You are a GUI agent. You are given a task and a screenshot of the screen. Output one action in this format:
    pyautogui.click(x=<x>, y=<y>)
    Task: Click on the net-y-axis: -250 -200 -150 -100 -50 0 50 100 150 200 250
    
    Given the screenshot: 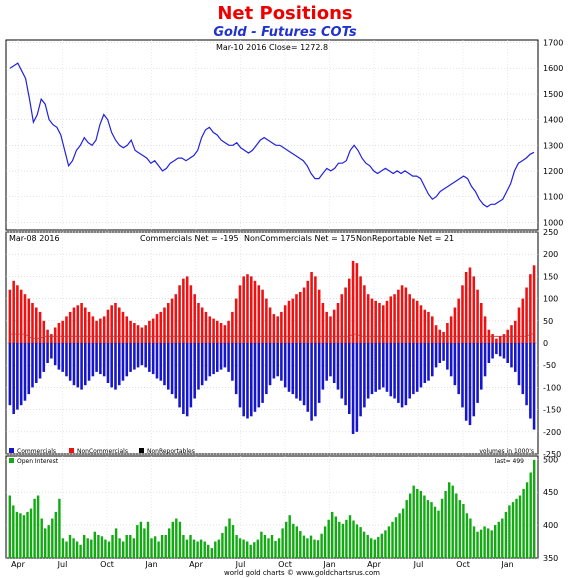 What is the action you would take?
    pyautogui.click(x=552, y=343)
    